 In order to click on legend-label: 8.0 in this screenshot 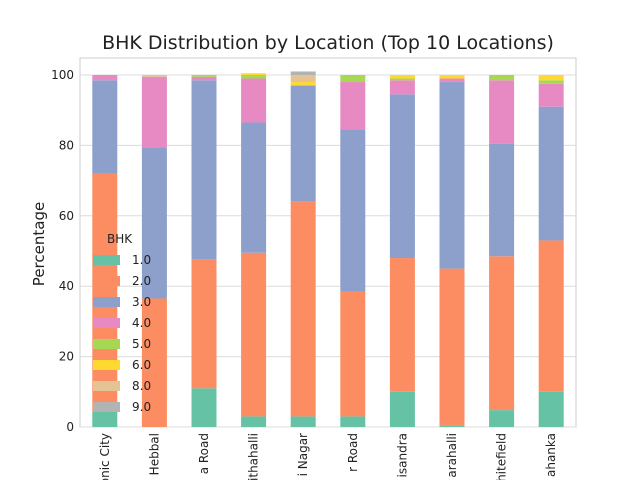, I will do `click(141, 386)`.